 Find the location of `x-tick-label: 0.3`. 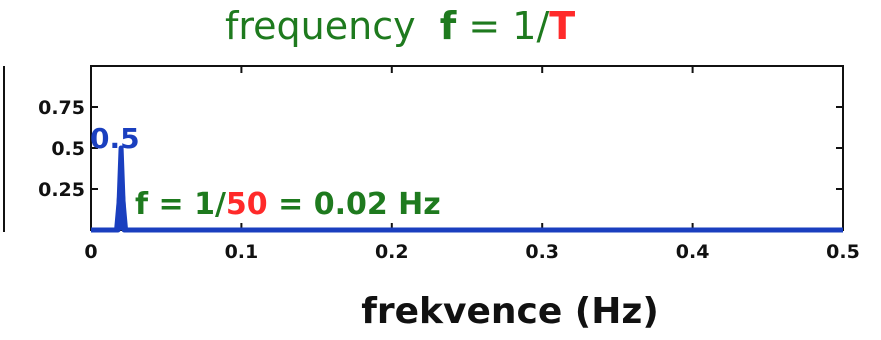

x-tick-label: 0.3 is located at coordinates (542, 252).